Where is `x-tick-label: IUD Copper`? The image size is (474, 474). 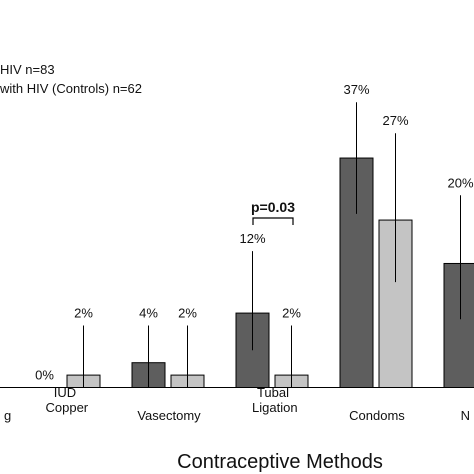 x-tick-label: IUD Copper is located at coordinates (65, 400).